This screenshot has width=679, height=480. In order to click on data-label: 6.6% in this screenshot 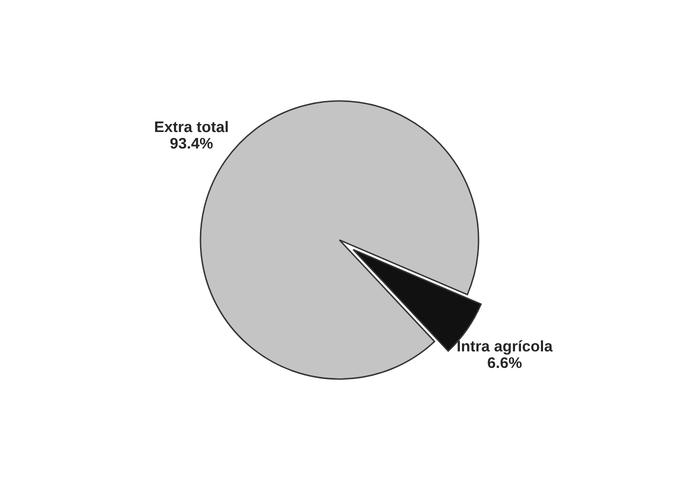, I will do `click(505, 362)`.